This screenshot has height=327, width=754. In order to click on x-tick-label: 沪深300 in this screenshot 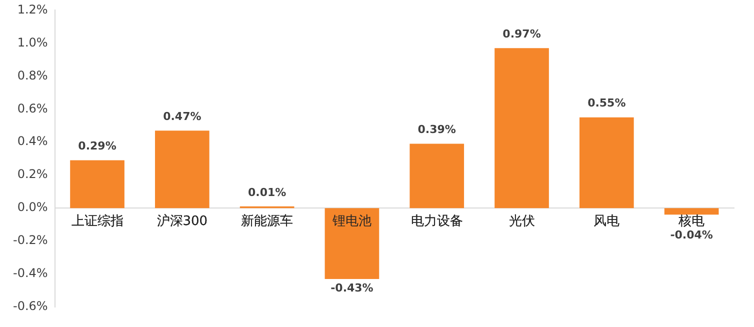, I will do `click(182, 221)`.